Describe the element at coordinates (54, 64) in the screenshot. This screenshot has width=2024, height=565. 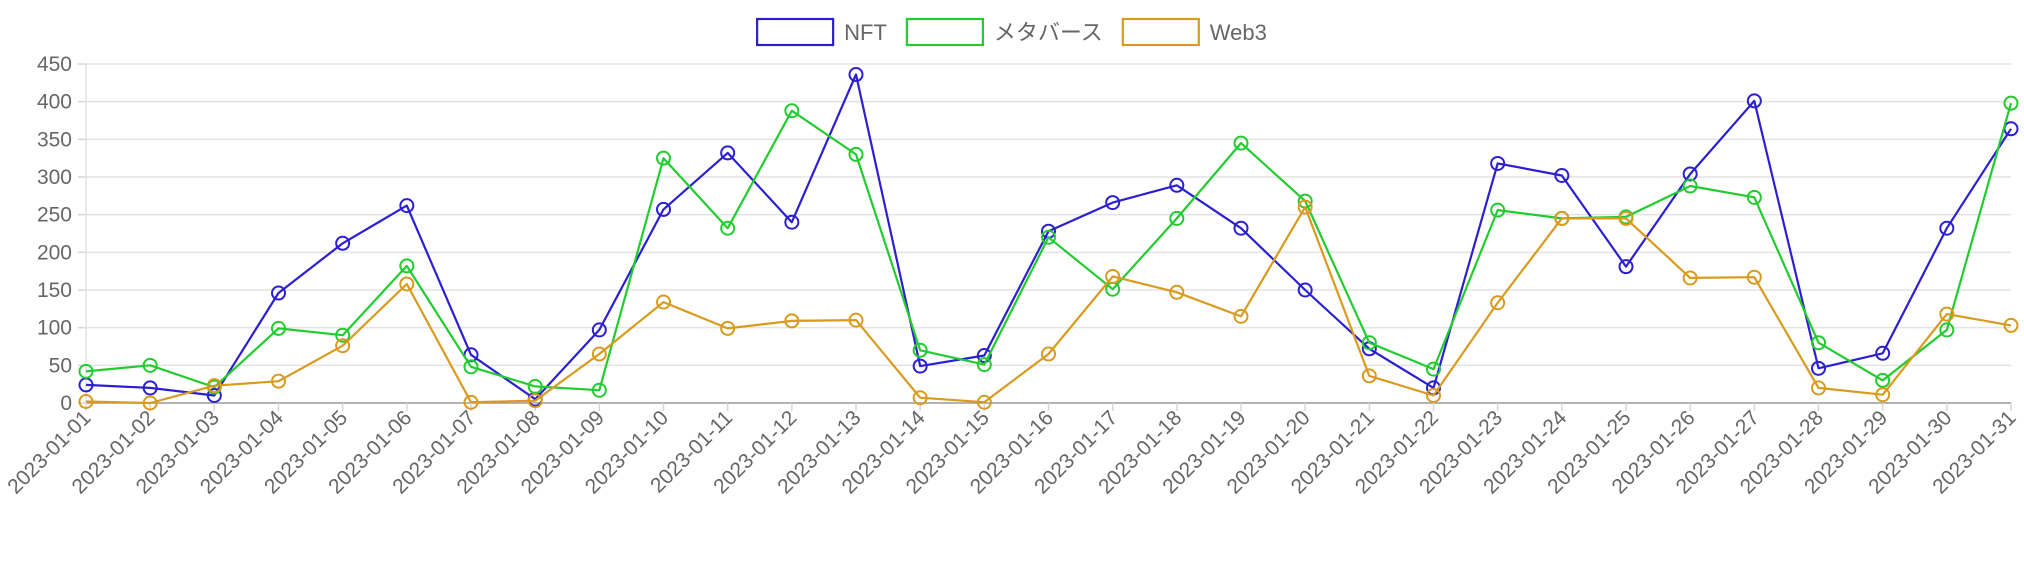
I see `y-tick-label: 450` at that location.